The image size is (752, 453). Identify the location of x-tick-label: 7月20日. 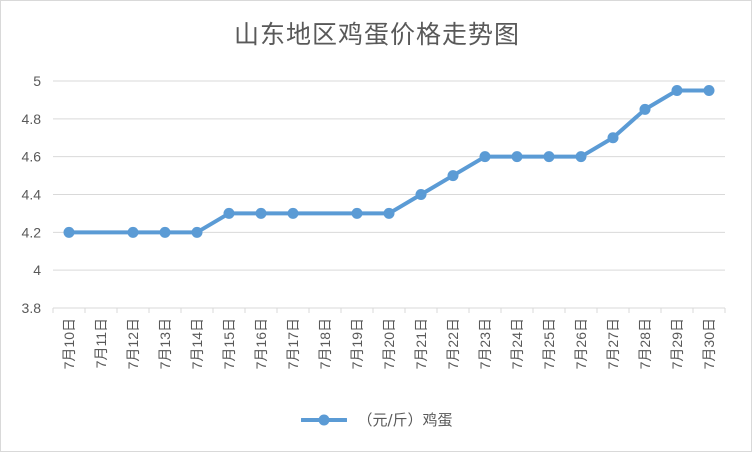
(389, 343).